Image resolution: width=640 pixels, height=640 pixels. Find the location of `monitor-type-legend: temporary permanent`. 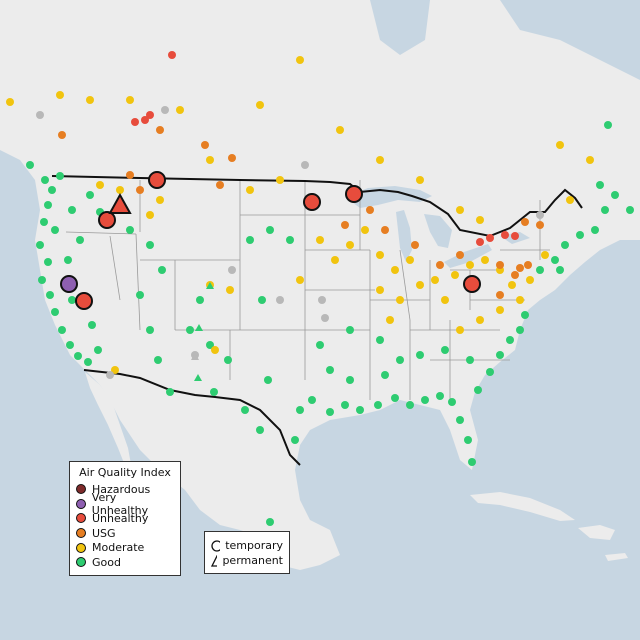

monitor-type-legend: temporary permanent is located at coordinates (247, 552).